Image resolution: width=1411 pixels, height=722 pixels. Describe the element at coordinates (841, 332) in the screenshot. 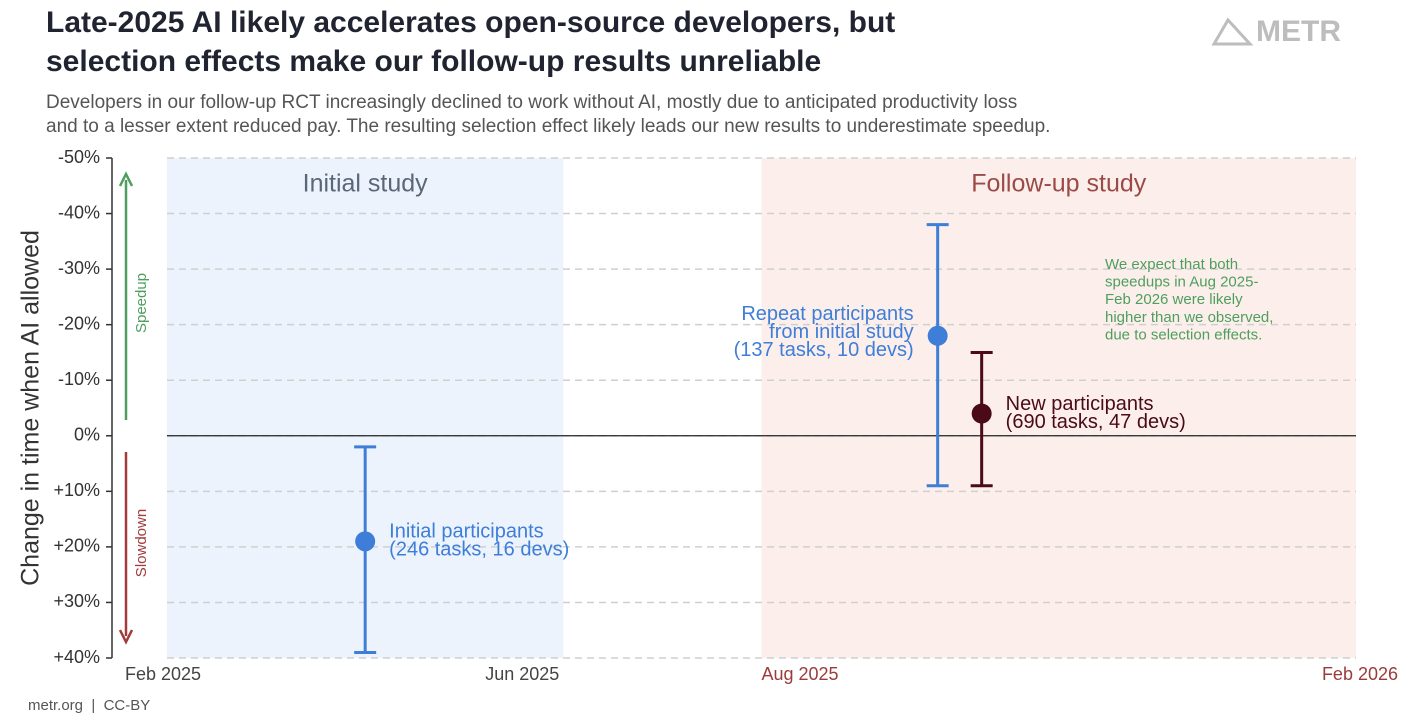

I see `series-label: from initial study` at that location.